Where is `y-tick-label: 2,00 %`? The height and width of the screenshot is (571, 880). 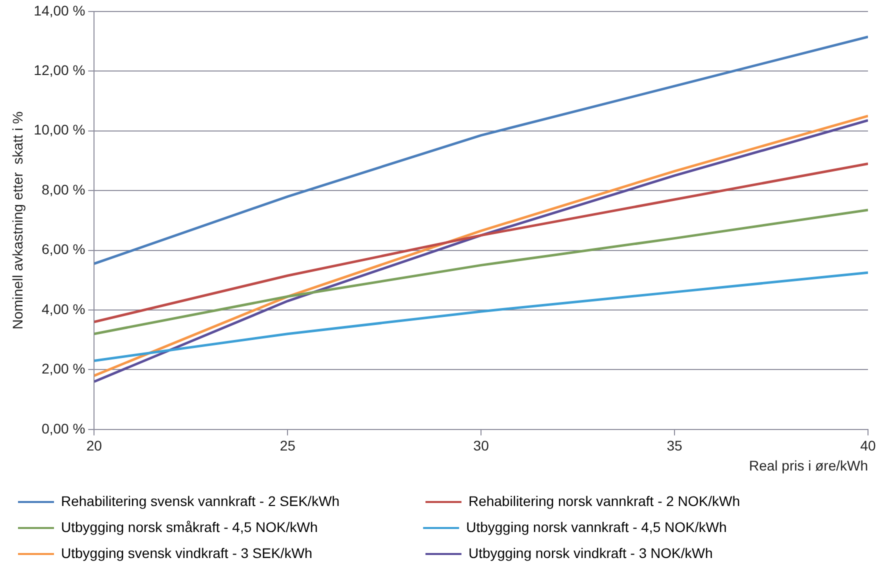
y-tick-label: 2,00 % is located at coordinates (64, 368).